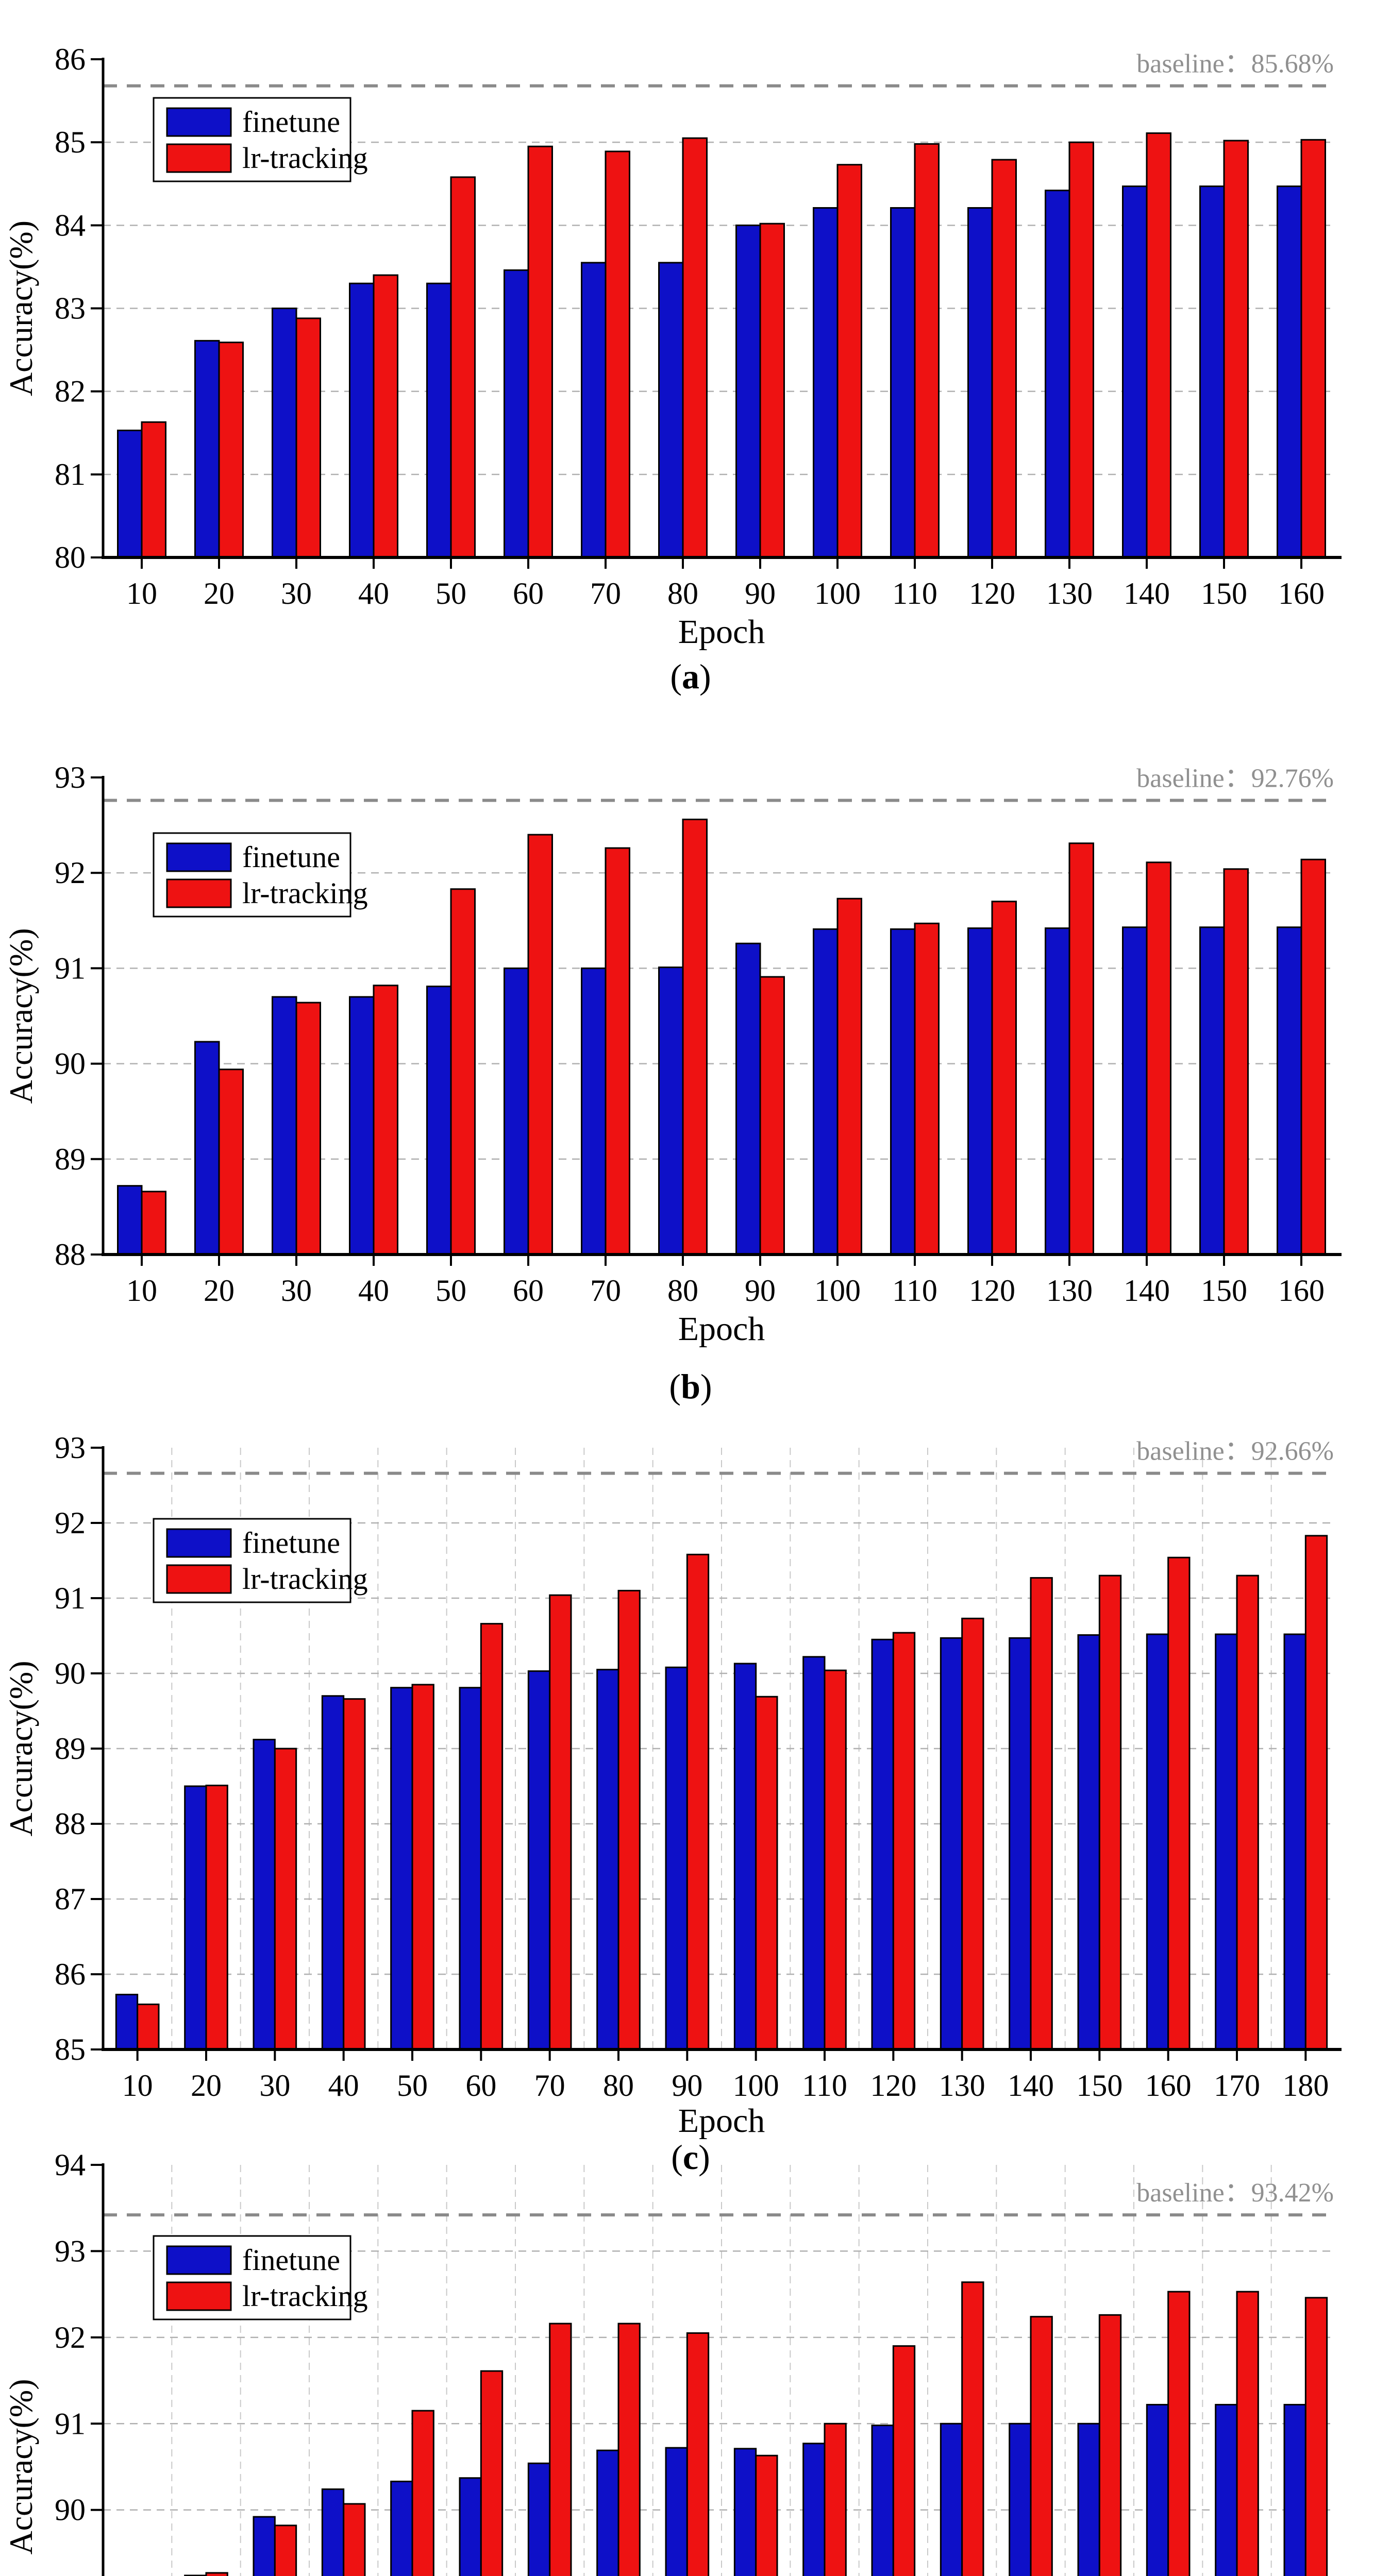  I want to click on legend-swatch-finetune, so click(199, 2260).